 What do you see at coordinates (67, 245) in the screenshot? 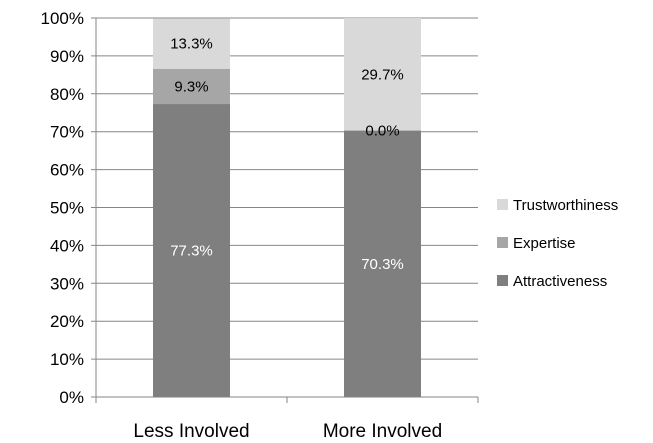
I see `y-tick-label: 40%` at bounding box center [67, 245].